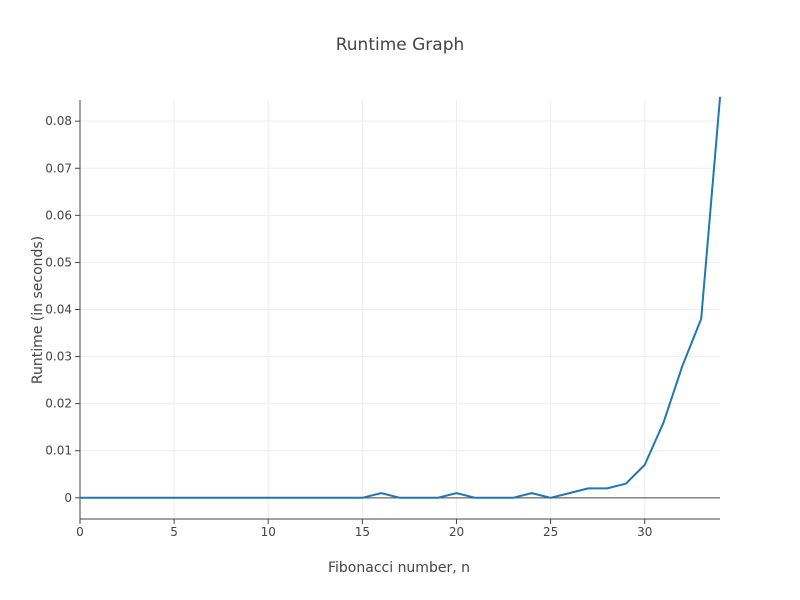  Describe the element at coordinates (58, 168) in the screenshot. I see `y-tick-label: 0.07` at that location.